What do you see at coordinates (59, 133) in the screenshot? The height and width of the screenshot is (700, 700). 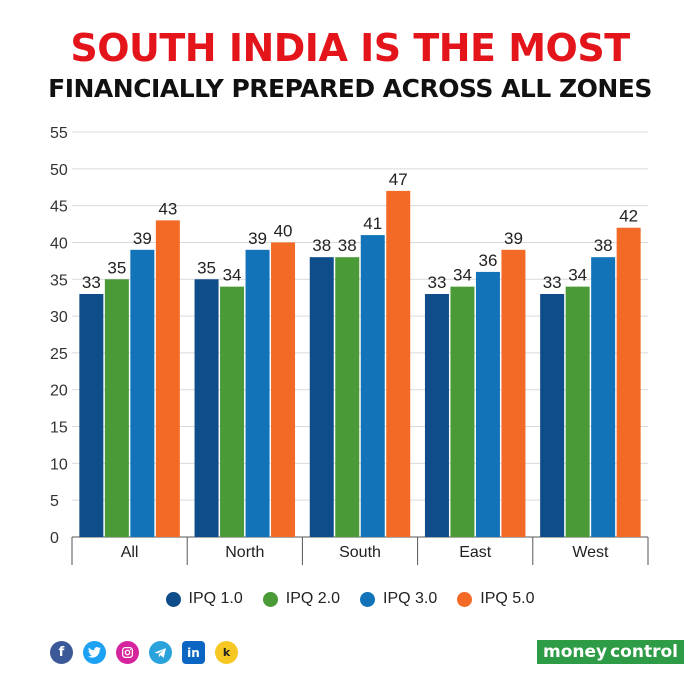 I see `y-tick-label: 55` at bounding box center [59, 133].